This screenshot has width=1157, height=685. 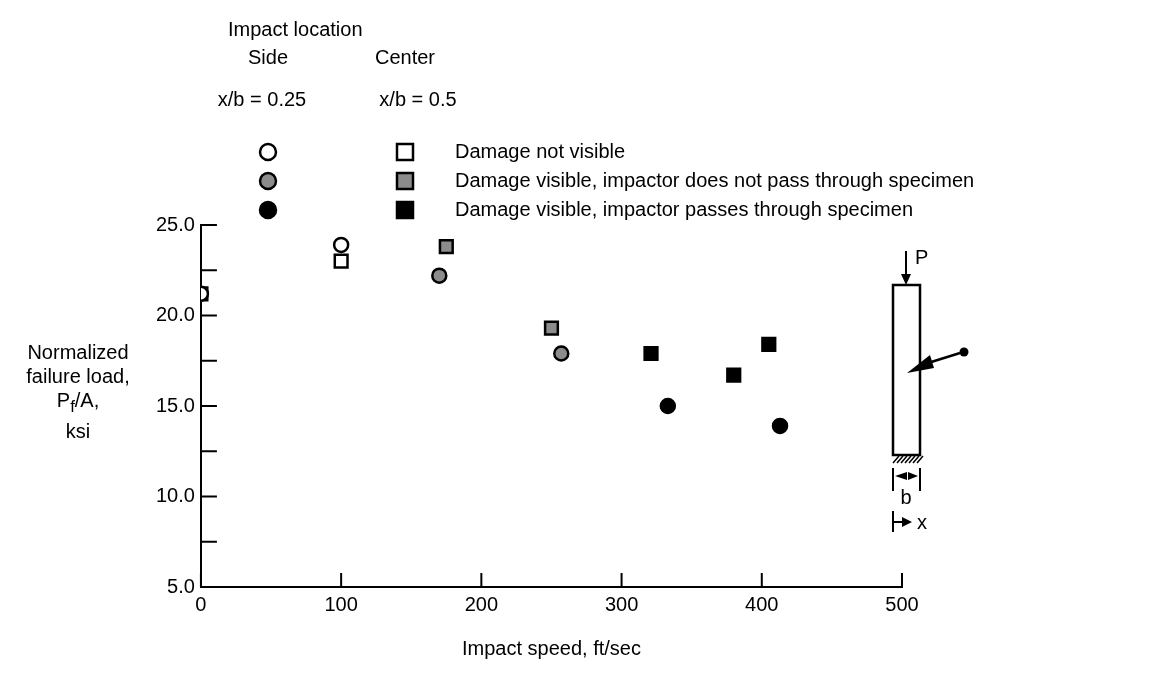 I want to click on legend-label: Damage visible, impactor does not pass through specimen, so click(x=715, y=179).